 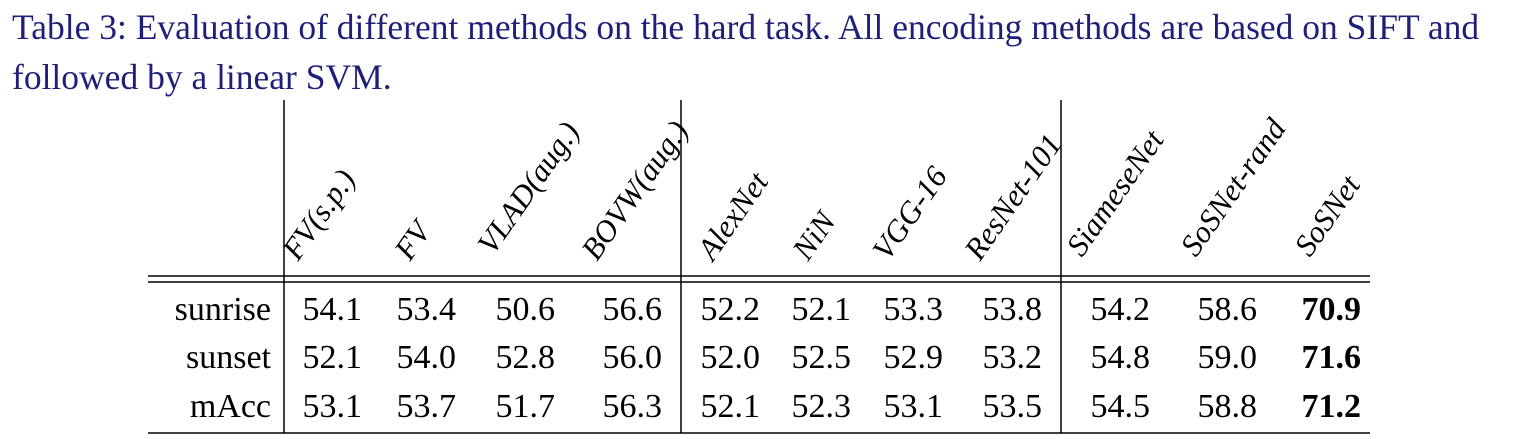 I want to click on table-cell: 53.5, so click(x=1013, y=406).